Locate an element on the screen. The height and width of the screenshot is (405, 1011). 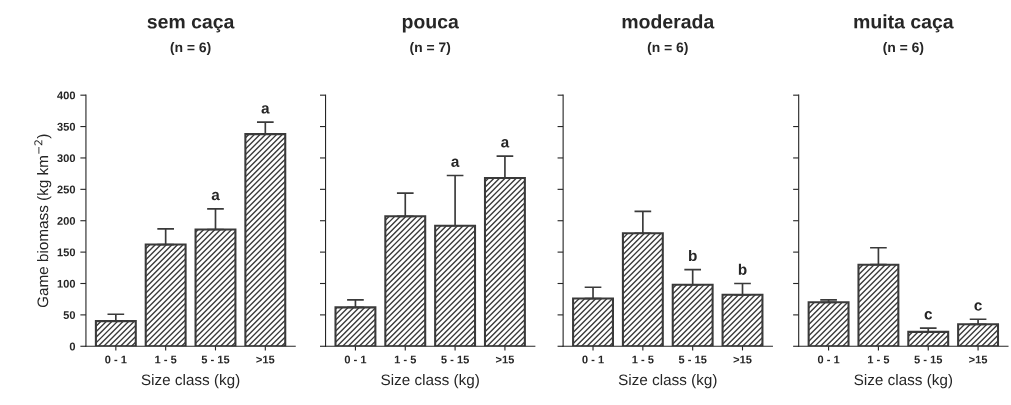
chart-title: moderada is located at coordinates (668, 21).